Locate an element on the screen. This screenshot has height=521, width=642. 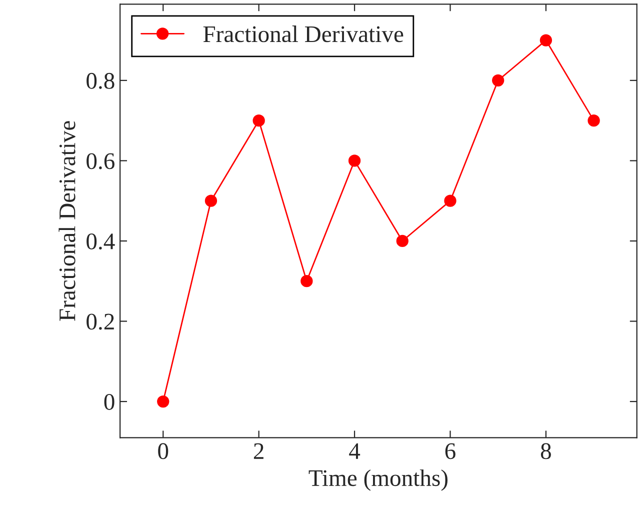
y-tick-label: 0.2 is located at coordinates (100, 322).